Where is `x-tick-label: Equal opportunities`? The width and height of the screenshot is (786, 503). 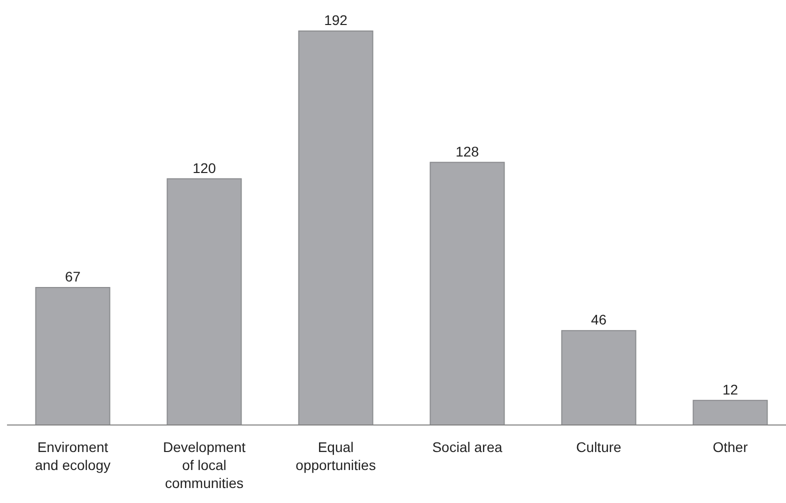 x-tick-label: Equal opportunities is located at coordinates (336, 456).